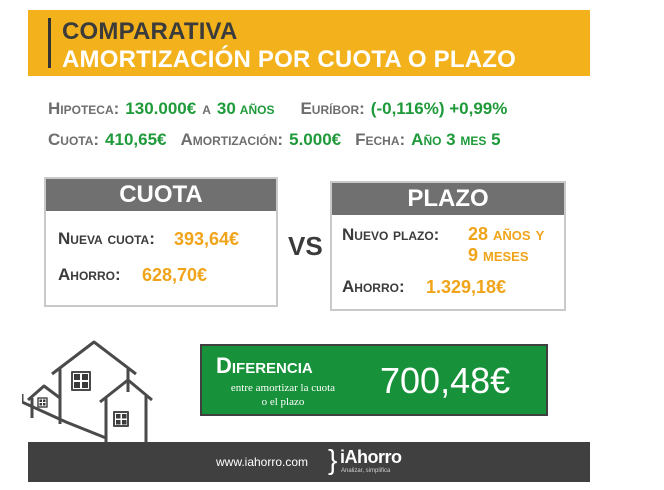 Image resolution: width=664 pixels, height=490 pixels. What do you see at coordinates (506, 234) in the screenshot?
I see `nuevo-plazo-value-line1: 28 años y` at bounding box center [506, 234].